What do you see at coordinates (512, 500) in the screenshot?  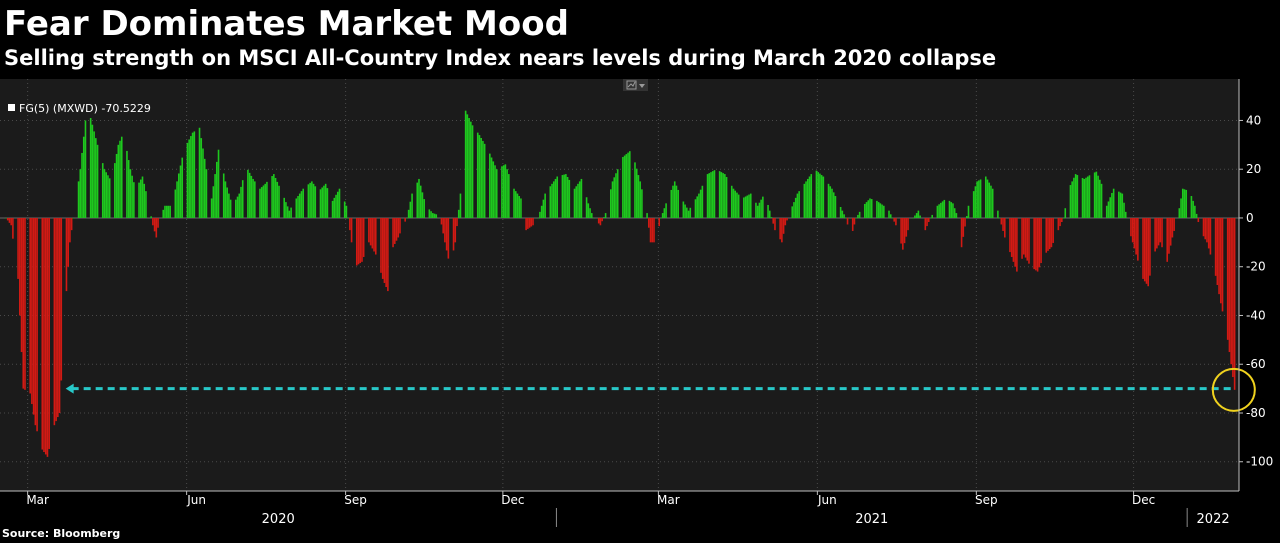 I see `x-tick-label: Dec` at bounding box center [512, 500].